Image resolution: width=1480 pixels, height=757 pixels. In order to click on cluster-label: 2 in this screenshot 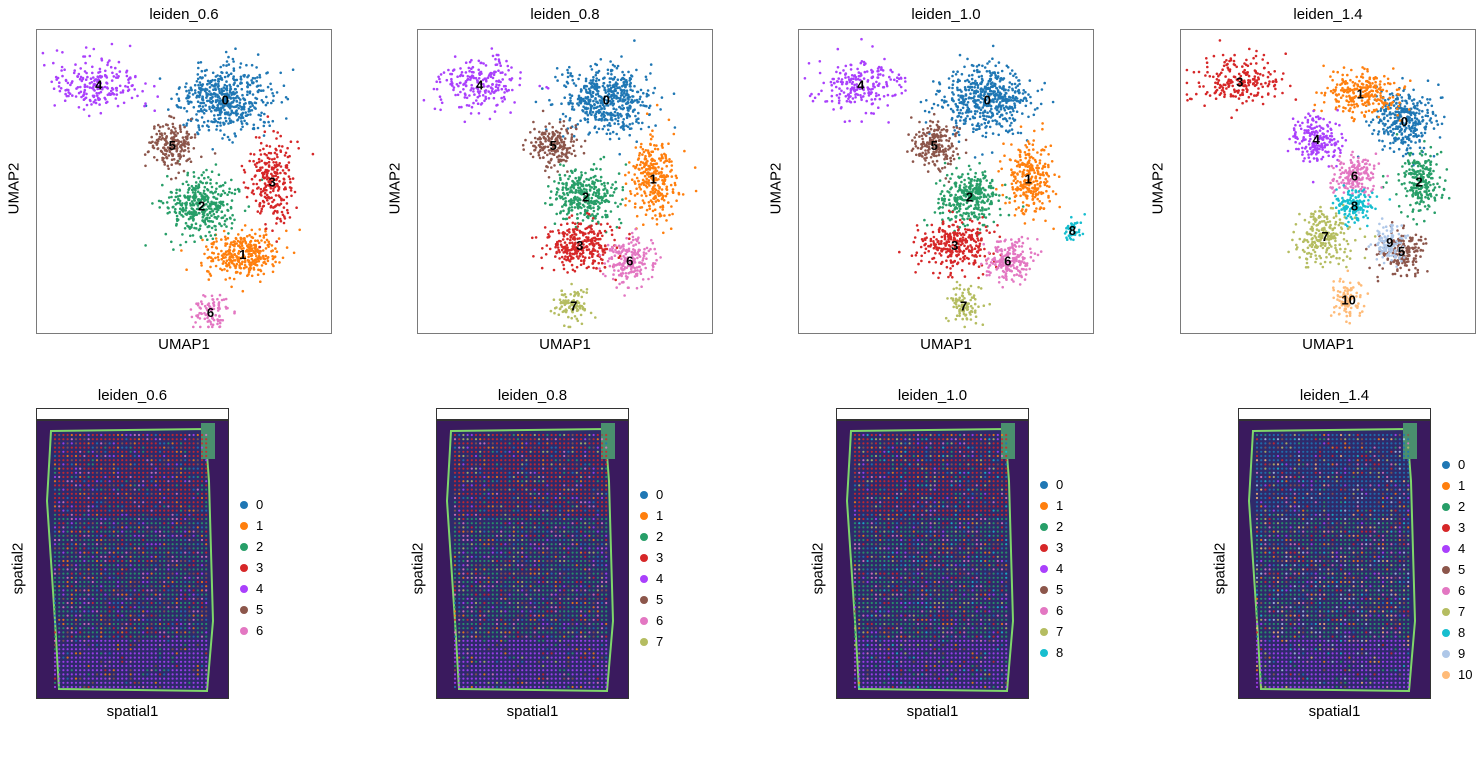, I will do `click(585, 197)`.